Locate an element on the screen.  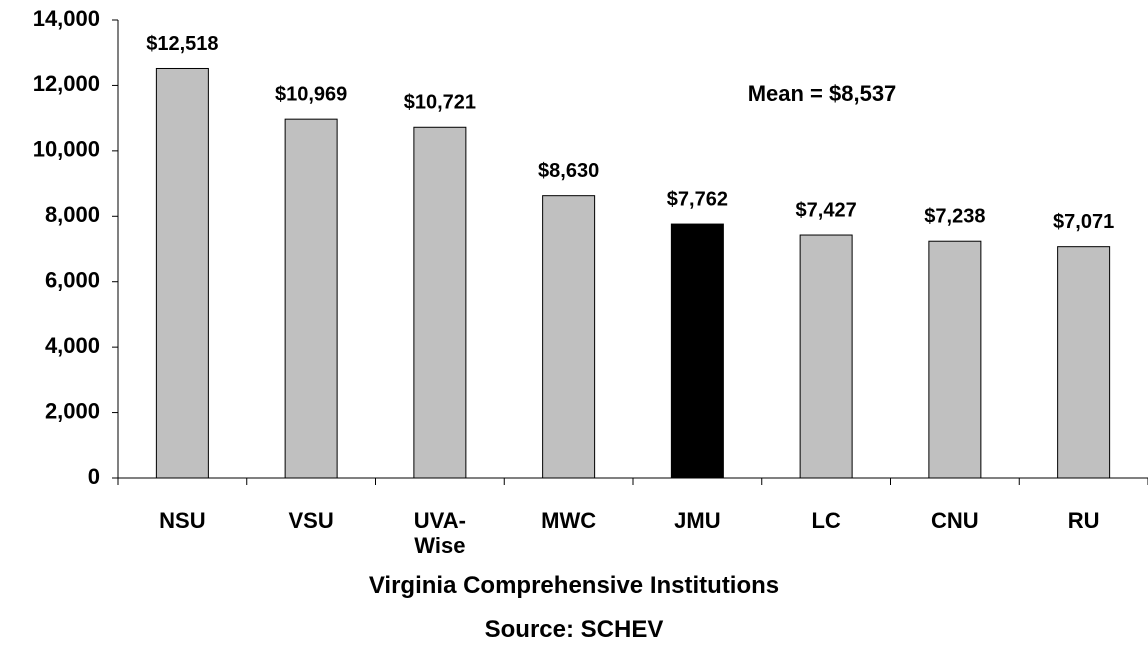
y-tick-label: 12,000 is located at coordinates (66, 83).